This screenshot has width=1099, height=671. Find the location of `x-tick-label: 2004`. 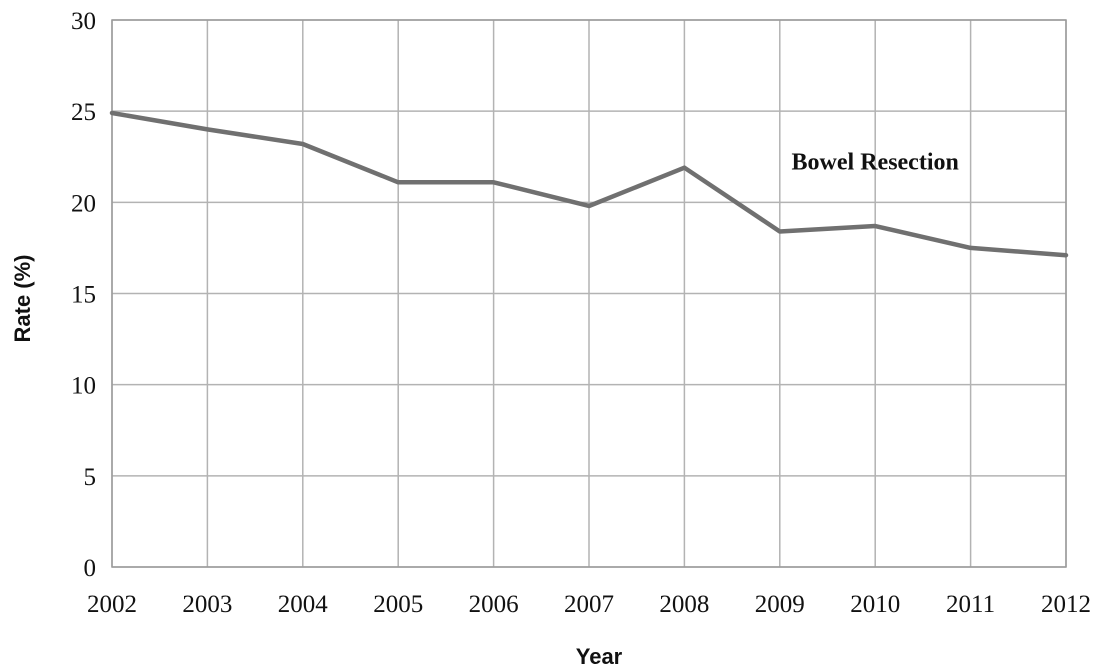

x-tick-label: 2004 is located at coordinates (303, 604).